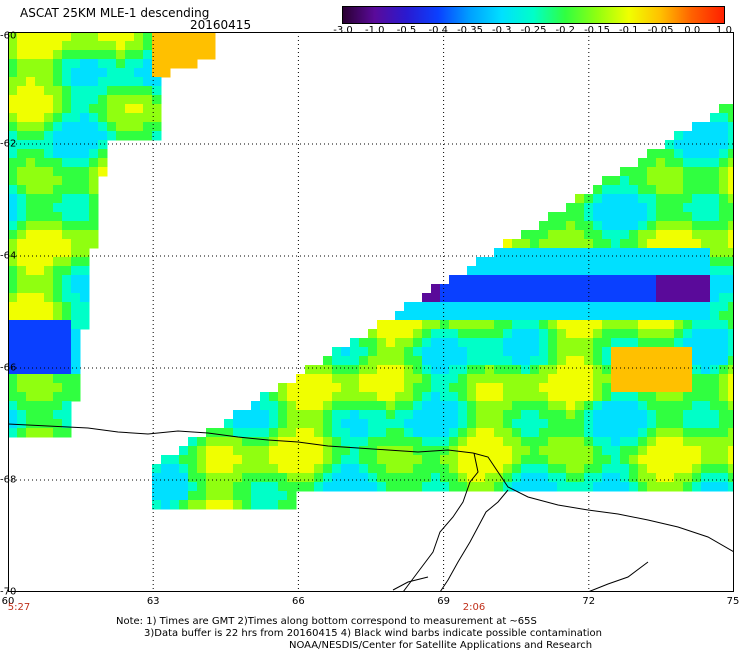 The image size is (740, 652). I want to click on color-scale-tick-label: -0.25, so click(533, 30).